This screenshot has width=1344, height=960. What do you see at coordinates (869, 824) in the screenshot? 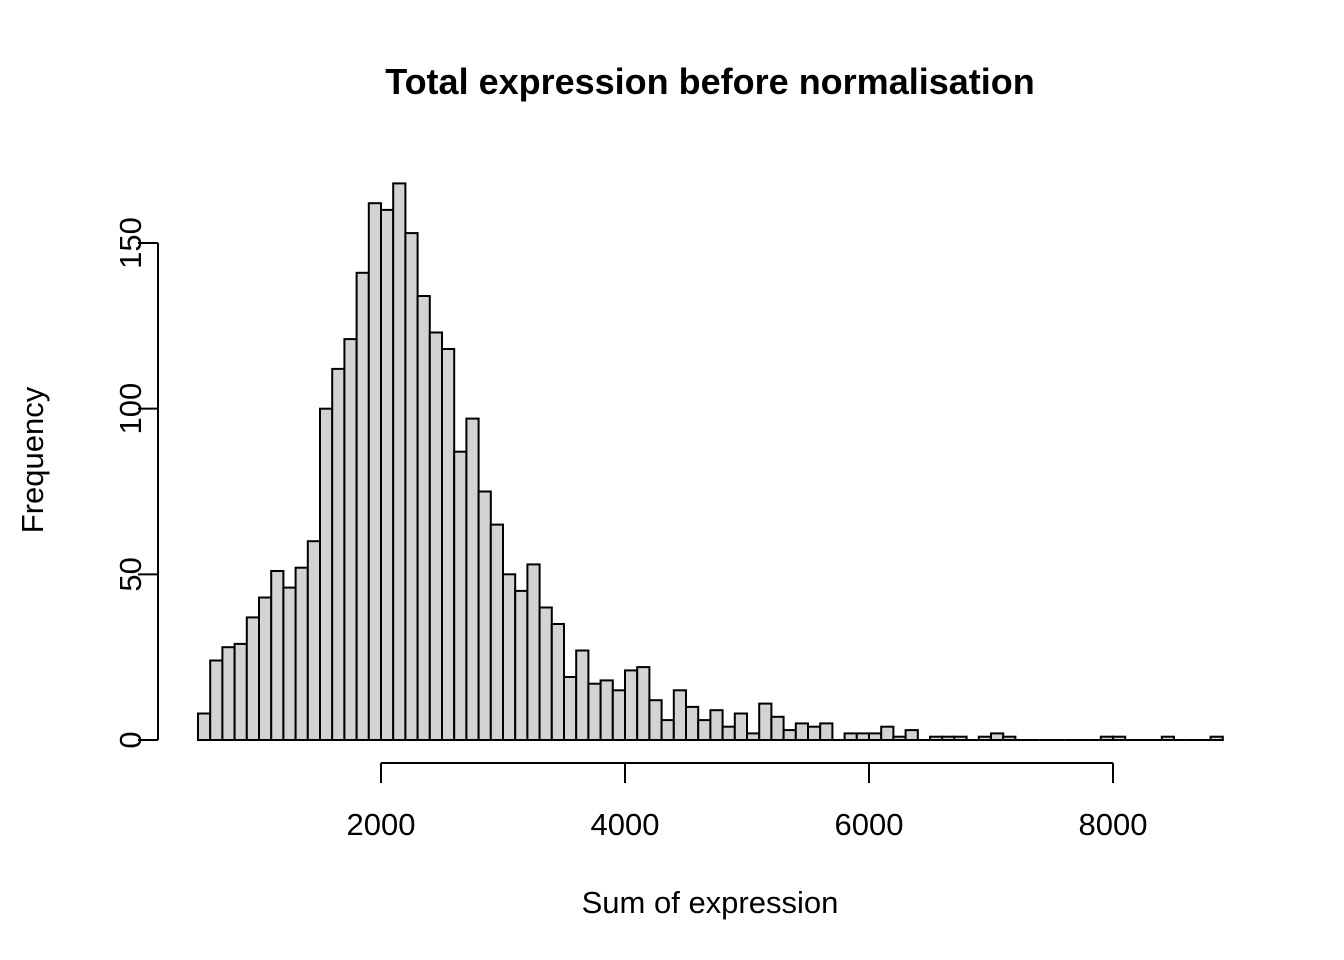
I see `x-tick-label: 6000` at bounding box center [869, 824].